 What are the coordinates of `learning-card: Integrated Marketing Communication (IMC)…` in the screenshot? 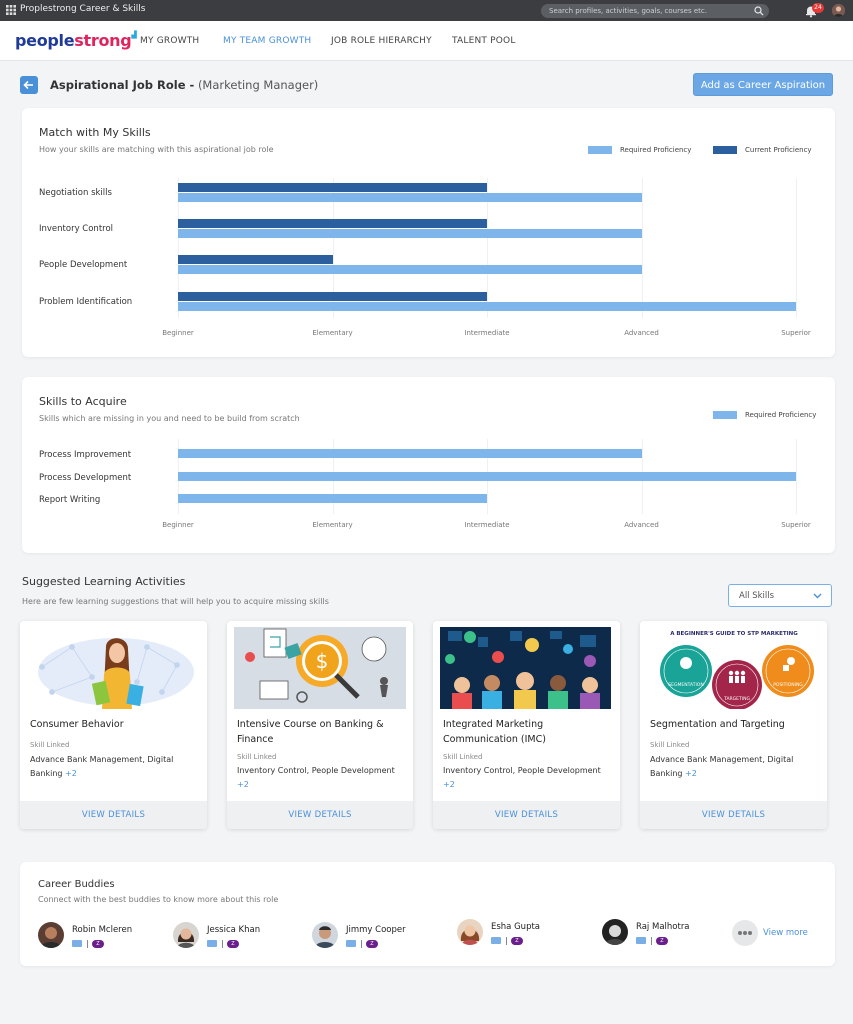 It's located at (526, 725).